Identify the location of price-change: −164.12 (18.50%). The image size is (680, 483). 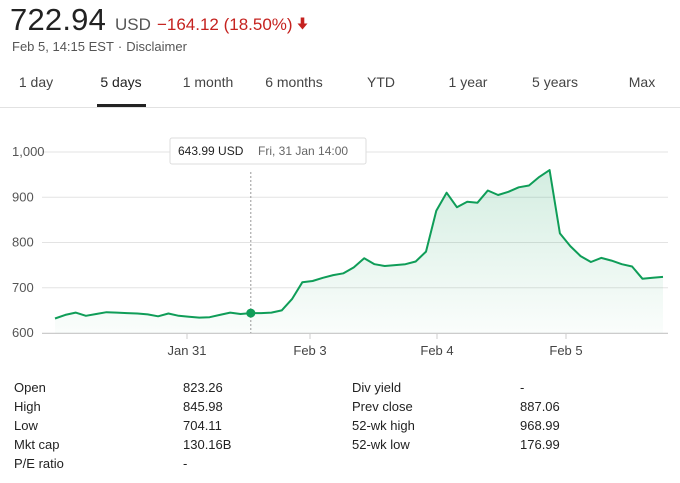
(224, 24).